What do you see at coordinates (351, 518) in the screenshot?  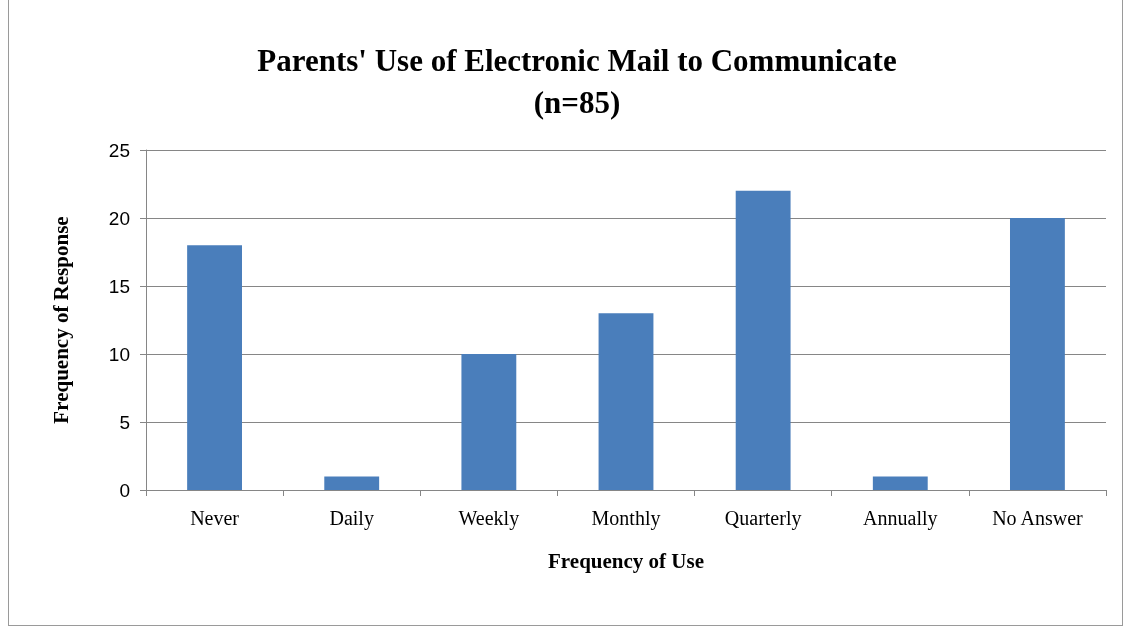 I see `x-tick-label: Daily` at bounding box center [351, 518].